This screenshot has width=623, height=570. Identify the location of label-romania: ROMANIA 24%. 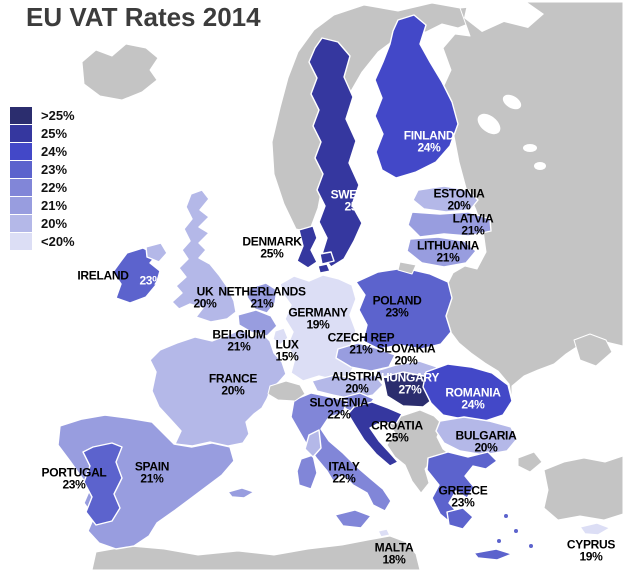
(473, 398).